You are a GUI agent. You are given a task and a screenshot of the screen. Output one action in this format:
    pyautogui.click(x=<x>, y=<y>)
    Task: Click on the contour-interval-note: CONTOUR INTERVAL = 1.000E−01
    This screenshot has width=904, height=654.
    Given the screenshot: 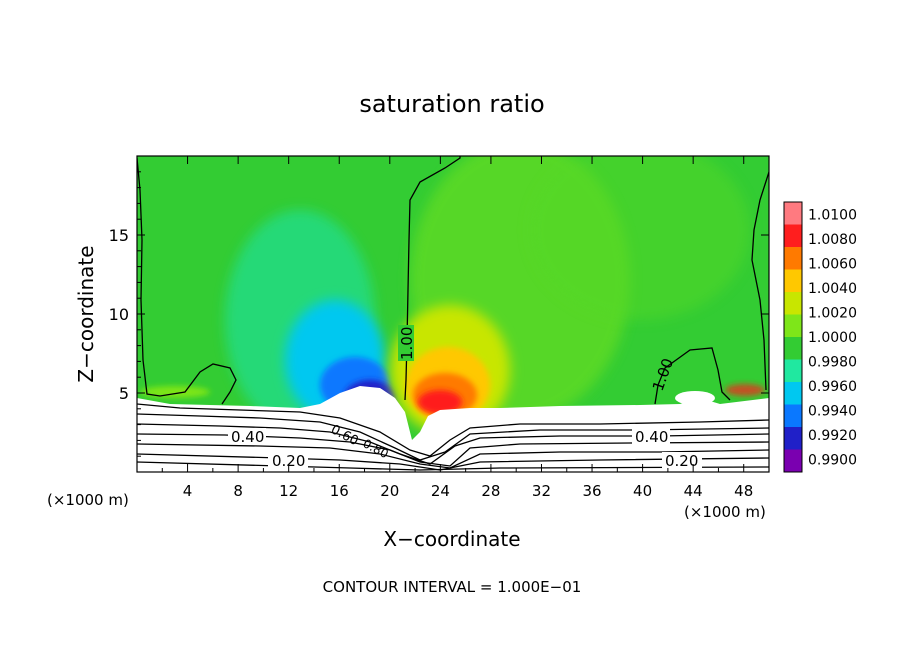 What is the action you would take?
    pyautogui.click(x=452, y=587)
    